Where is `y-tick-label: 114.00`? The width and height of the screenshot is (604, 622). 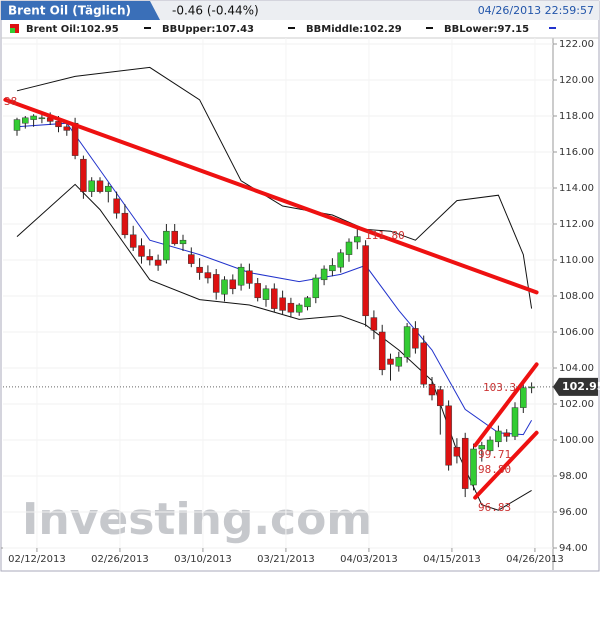 y-tick-label: 114.00 is located at coordinates (576, 188).